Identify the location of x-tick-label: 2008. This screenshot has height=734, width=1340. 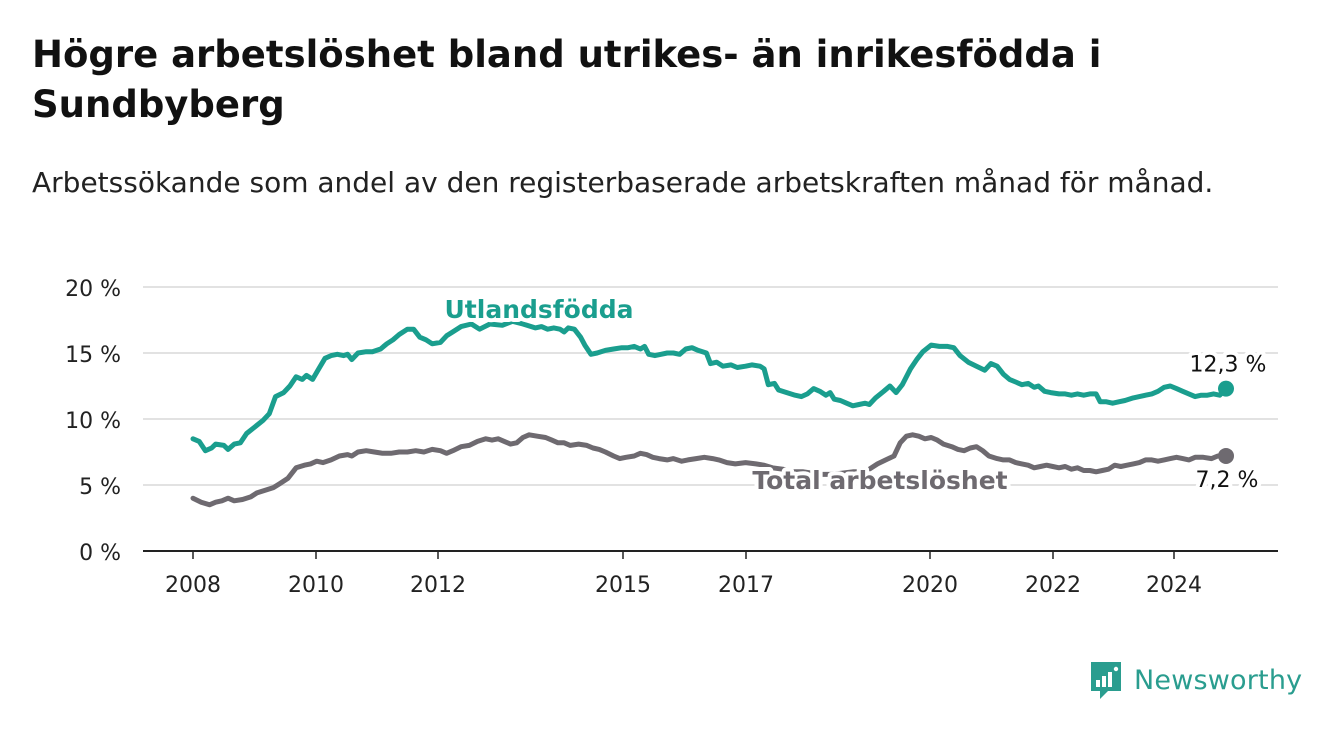
(193, 585).